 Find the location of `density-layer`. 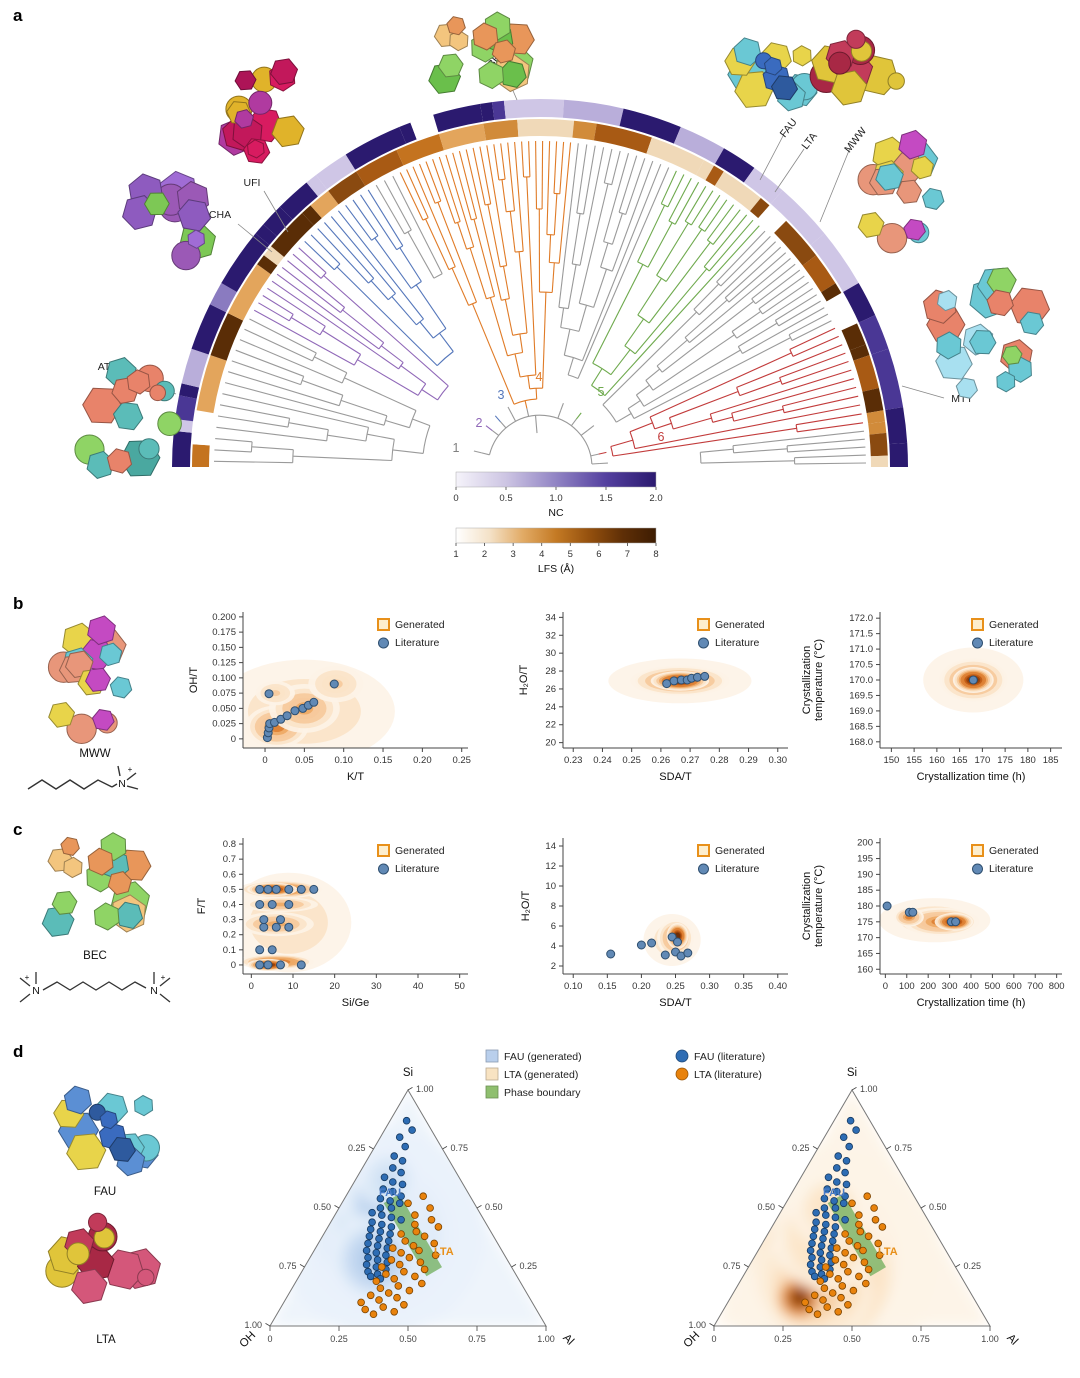

density-layer is located at coordinates (973, 680).